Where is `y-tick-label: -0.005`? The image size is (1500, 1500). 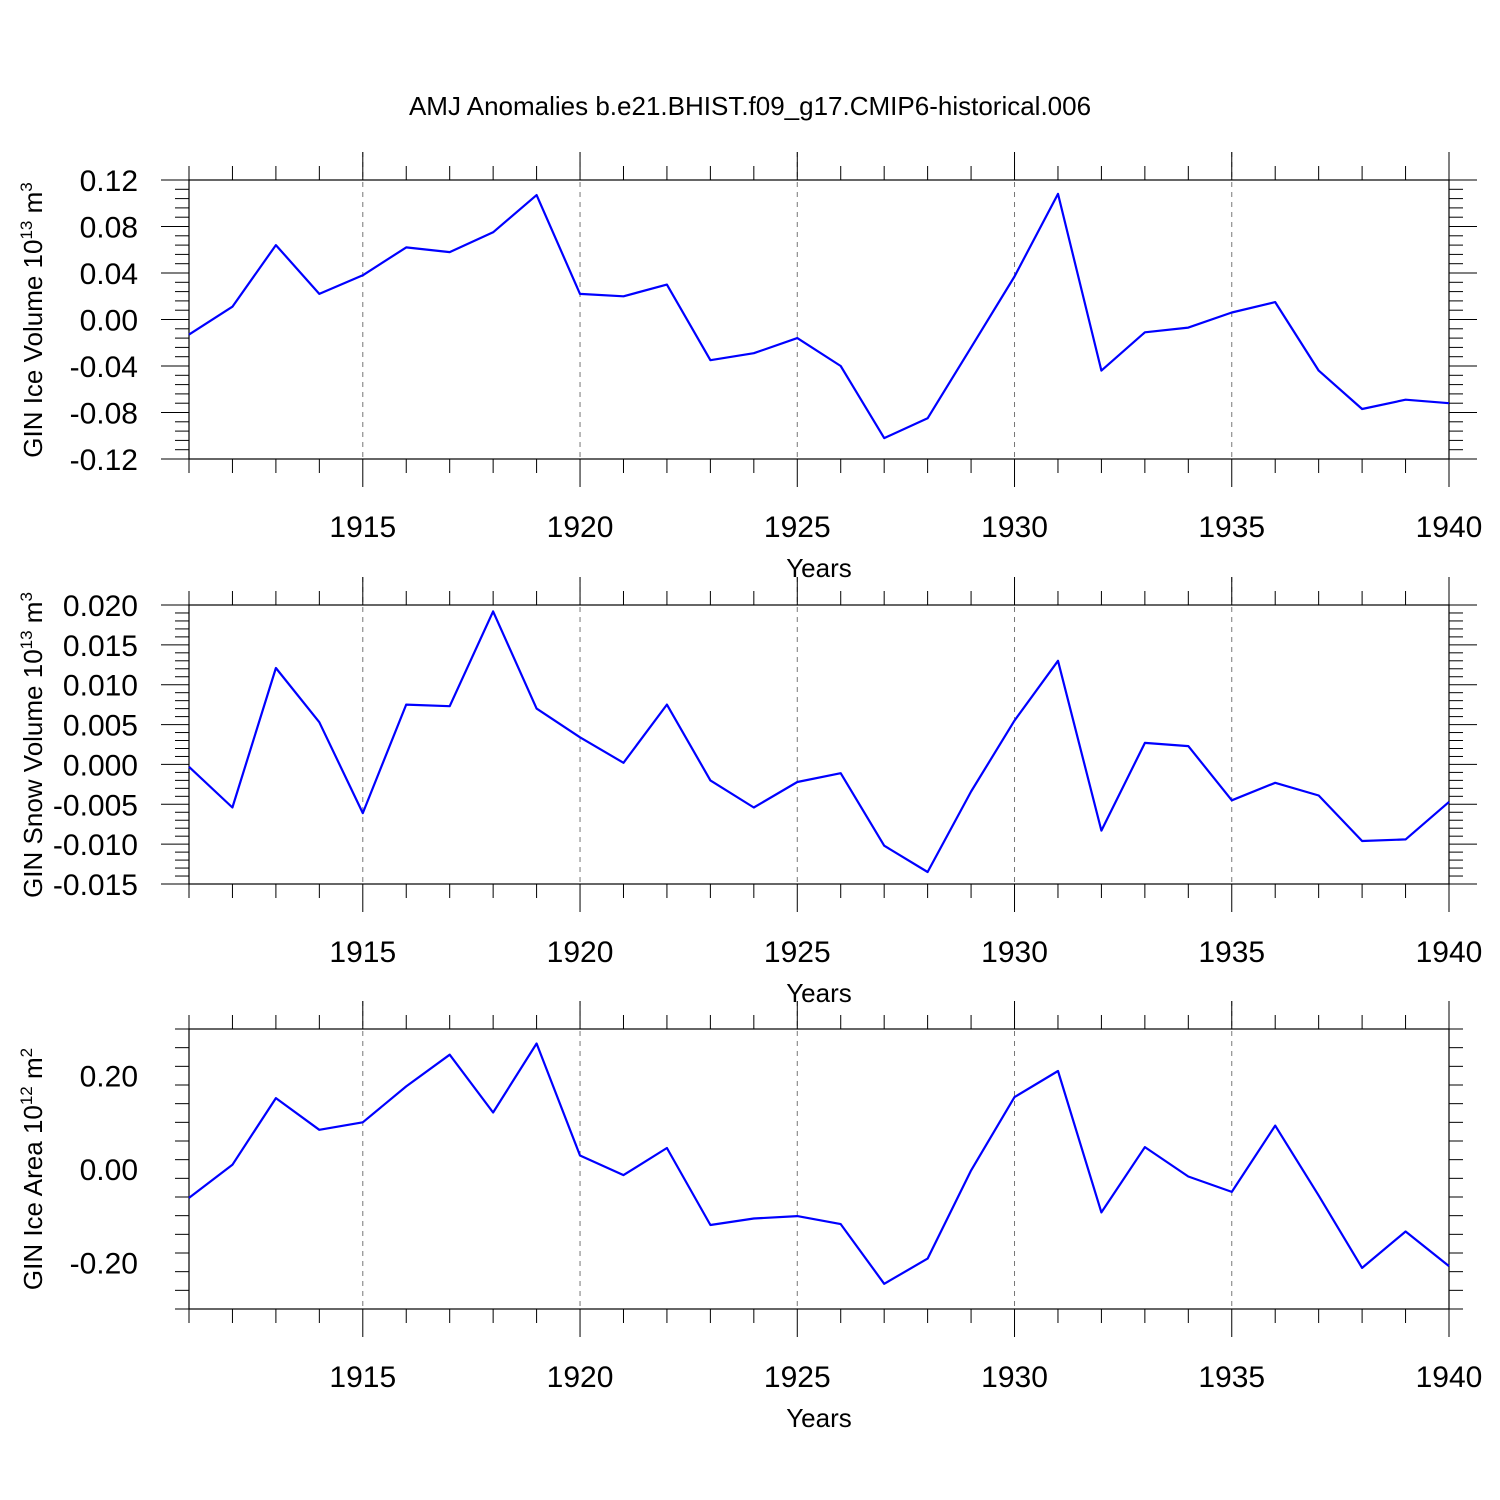 y-tick-label: -0.005 is located at coordinates (95, 805).